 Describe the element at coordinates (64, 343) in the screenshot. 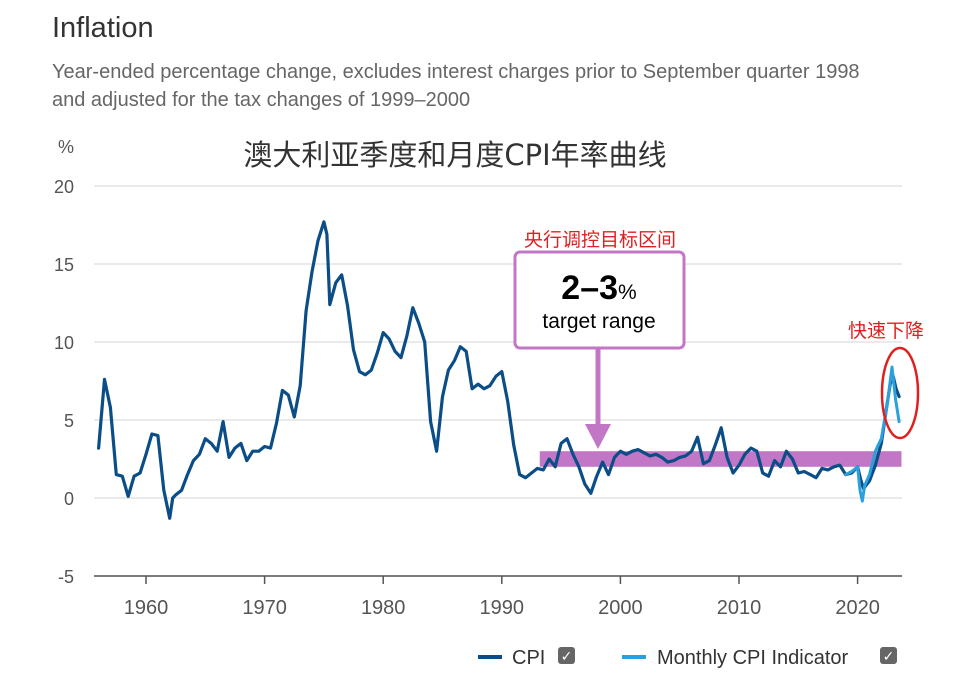

I see `y-tick-label-10: 10` at that location.